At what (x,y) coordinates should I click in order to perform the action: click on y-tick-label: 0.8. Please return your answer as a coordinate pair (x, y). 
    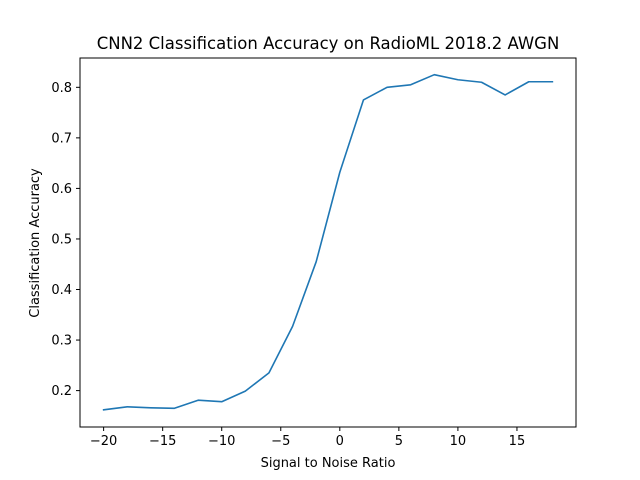
    Looking at the image, I should click on (61, 88).